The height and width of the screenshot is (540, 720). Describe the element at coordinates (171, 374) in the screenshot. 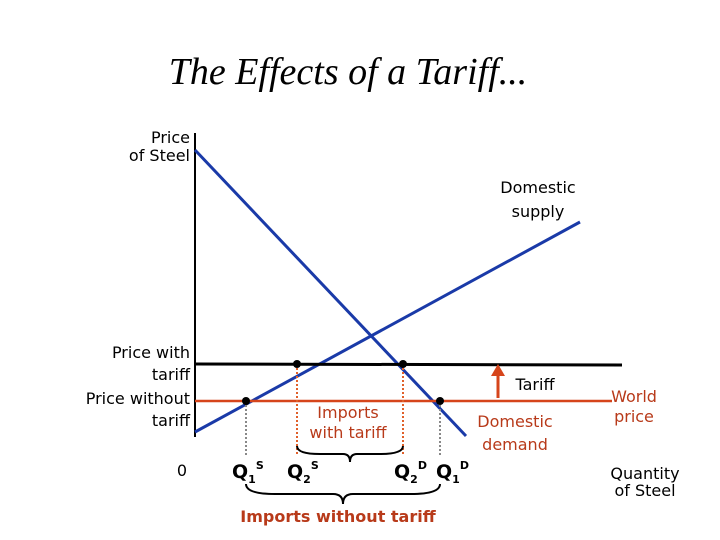

I see `price-with-tariff: tariff` at that location.